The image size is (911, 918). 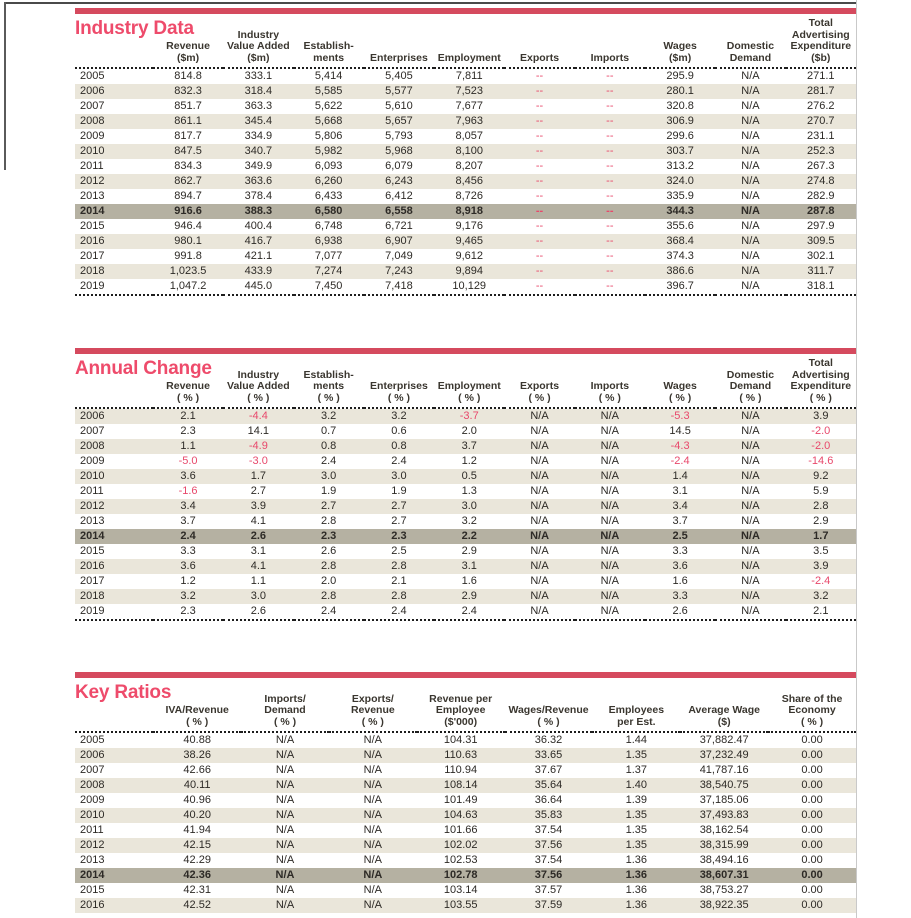 I want to click on year-cell: 2018, so click(x=114, y=596).